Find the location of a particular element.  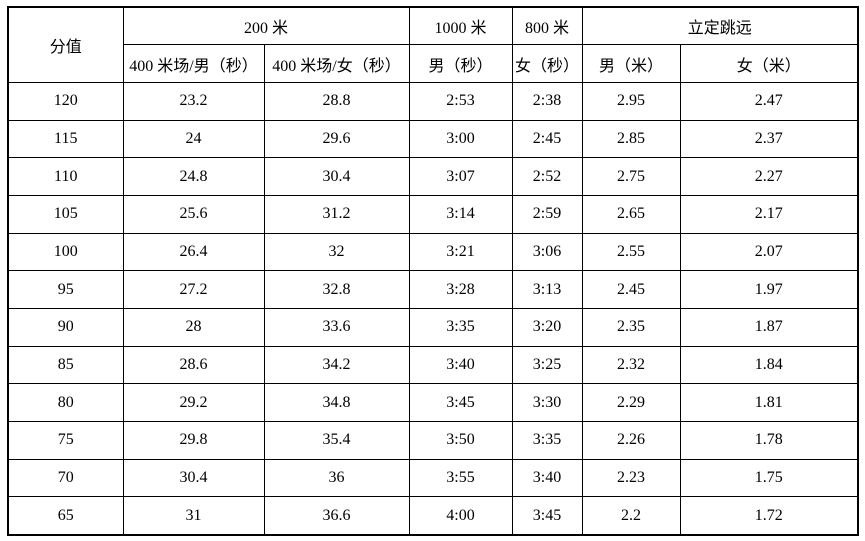

cell-jump-male: 2.35 is located at coordinates (631, 327).